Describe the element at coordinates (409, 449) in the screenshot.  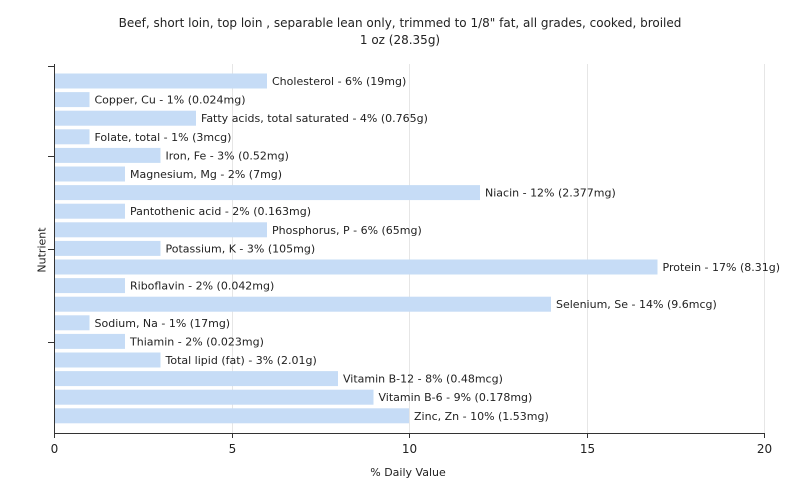
I see `x-tick-label: 10` at that location.